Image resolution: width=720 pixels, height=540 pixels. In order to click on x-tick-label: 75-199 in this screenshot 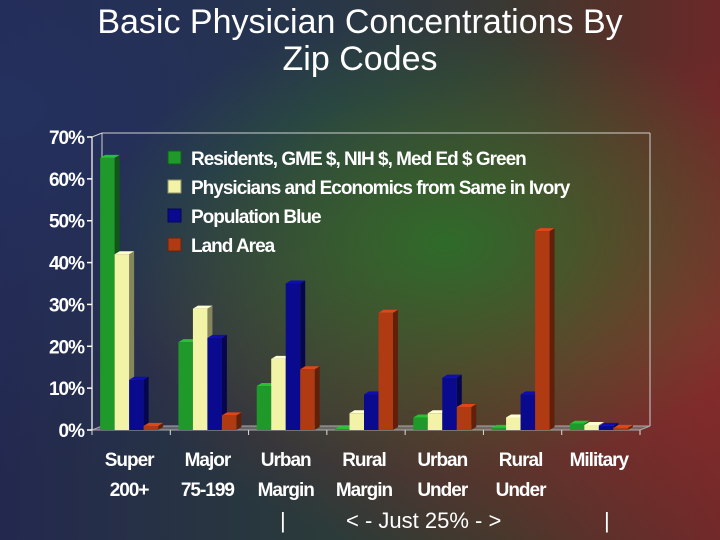, I will do `click(208, 490)`.